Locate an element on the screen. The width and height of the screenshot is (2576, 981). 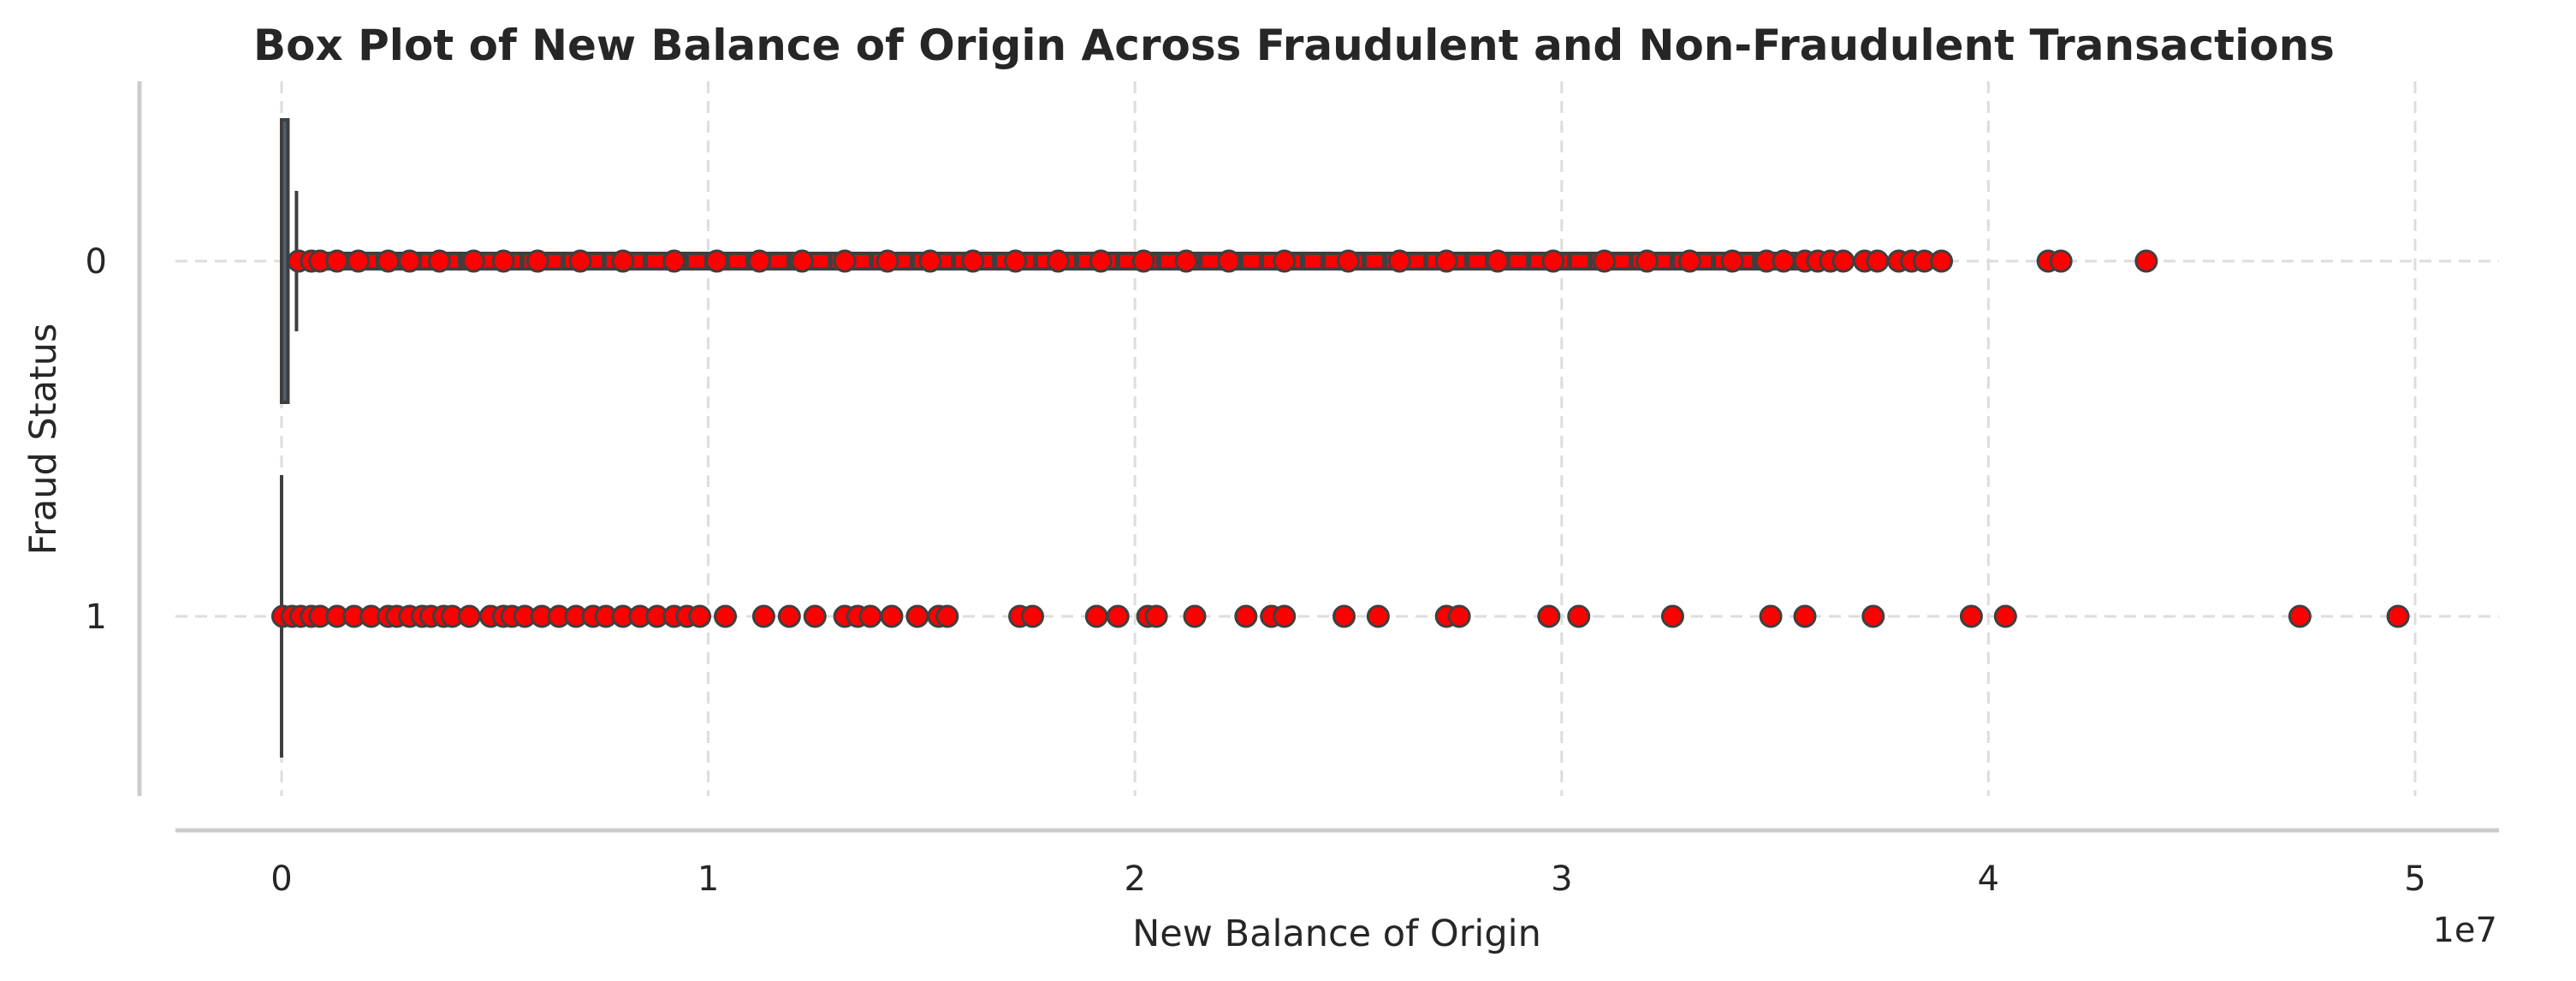
y-tick-label: 0 is located at coordinates (96, 262).